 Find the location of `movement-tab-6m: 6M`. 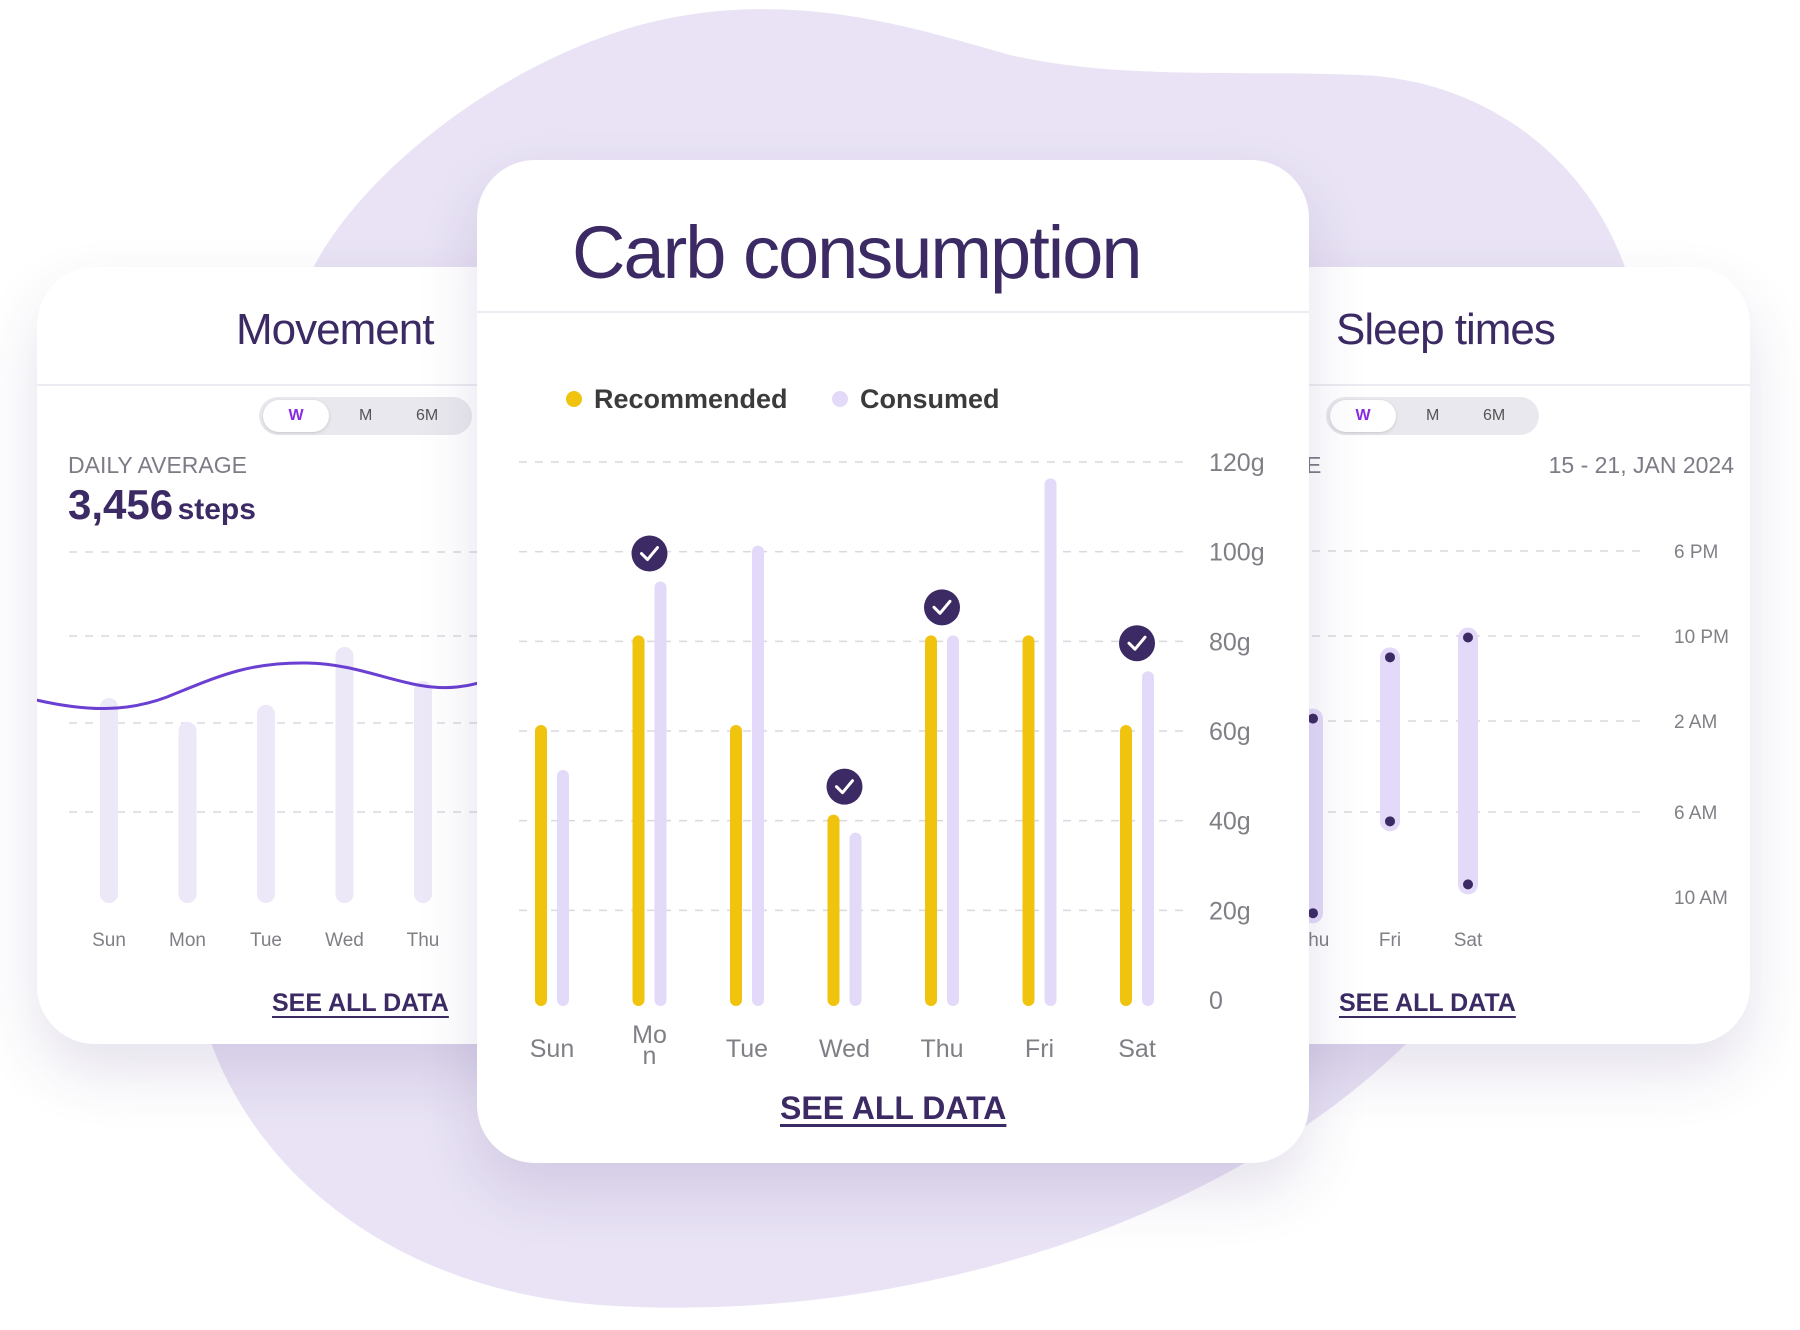

movement-tab-6m: 6M is located at coordinates (427, 415).